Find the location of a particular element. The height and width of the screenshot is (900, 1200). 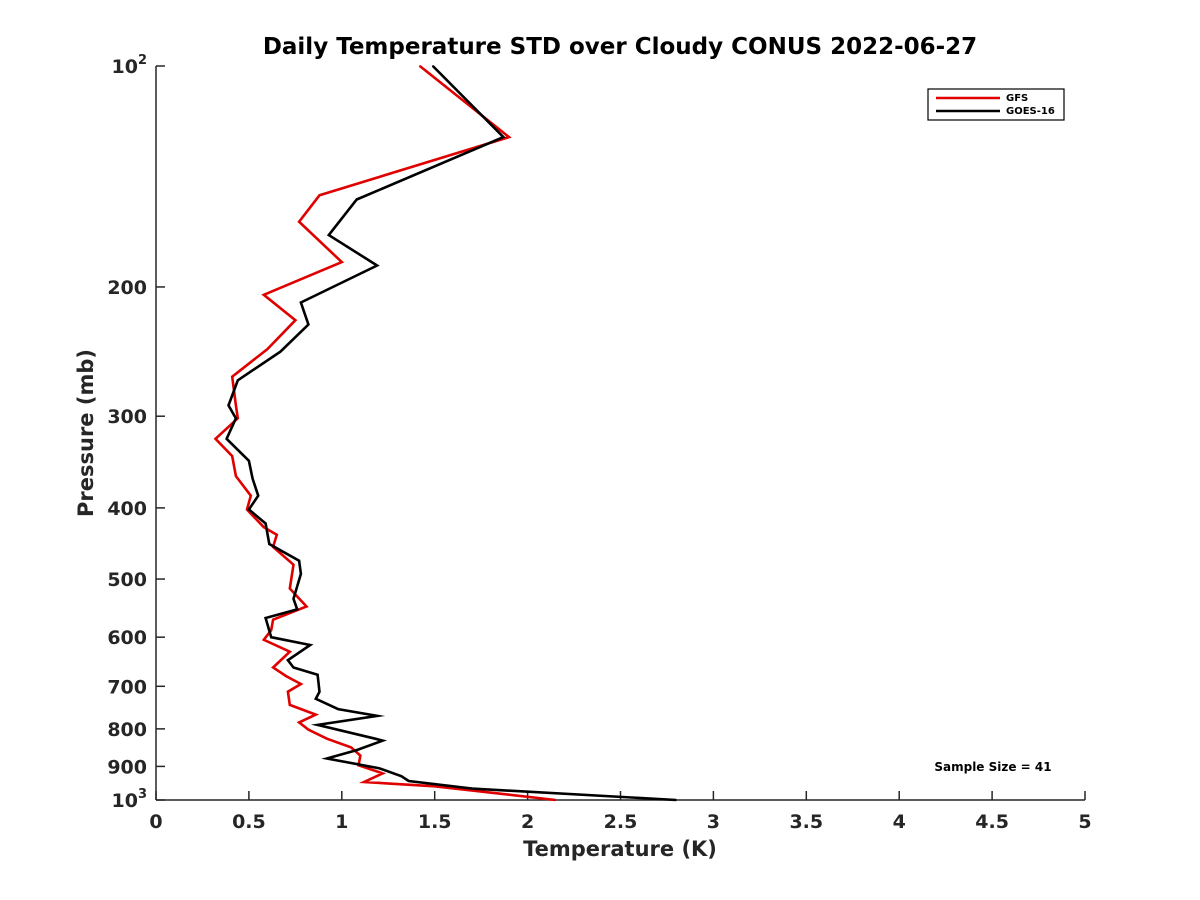

x-axis-label: Temperature (K) is located at coordinates (620, 849).